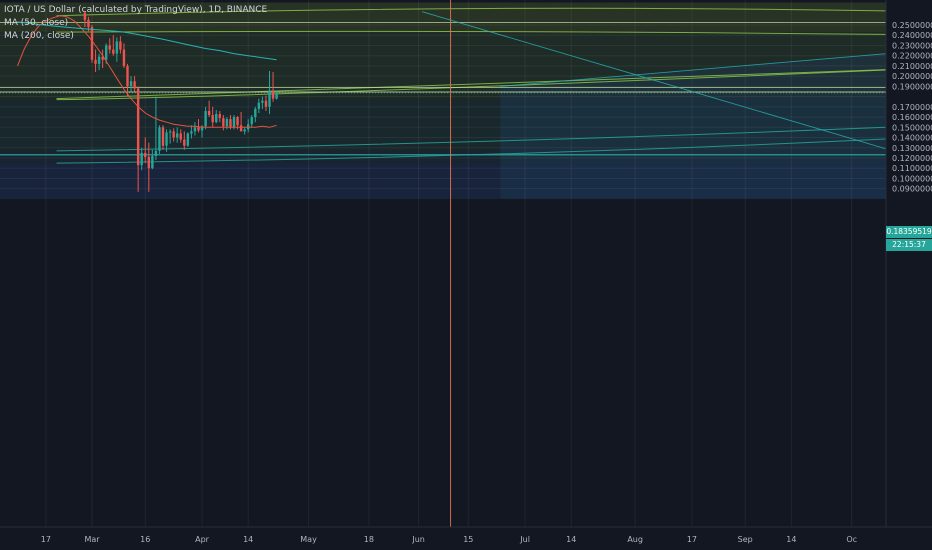 Image resolution: width=932 pixels, height=550 pixels. Describe the element at coordinates (36, 23) in the screenshot. I see `ma50-legend: MA (50, close)` at that location.